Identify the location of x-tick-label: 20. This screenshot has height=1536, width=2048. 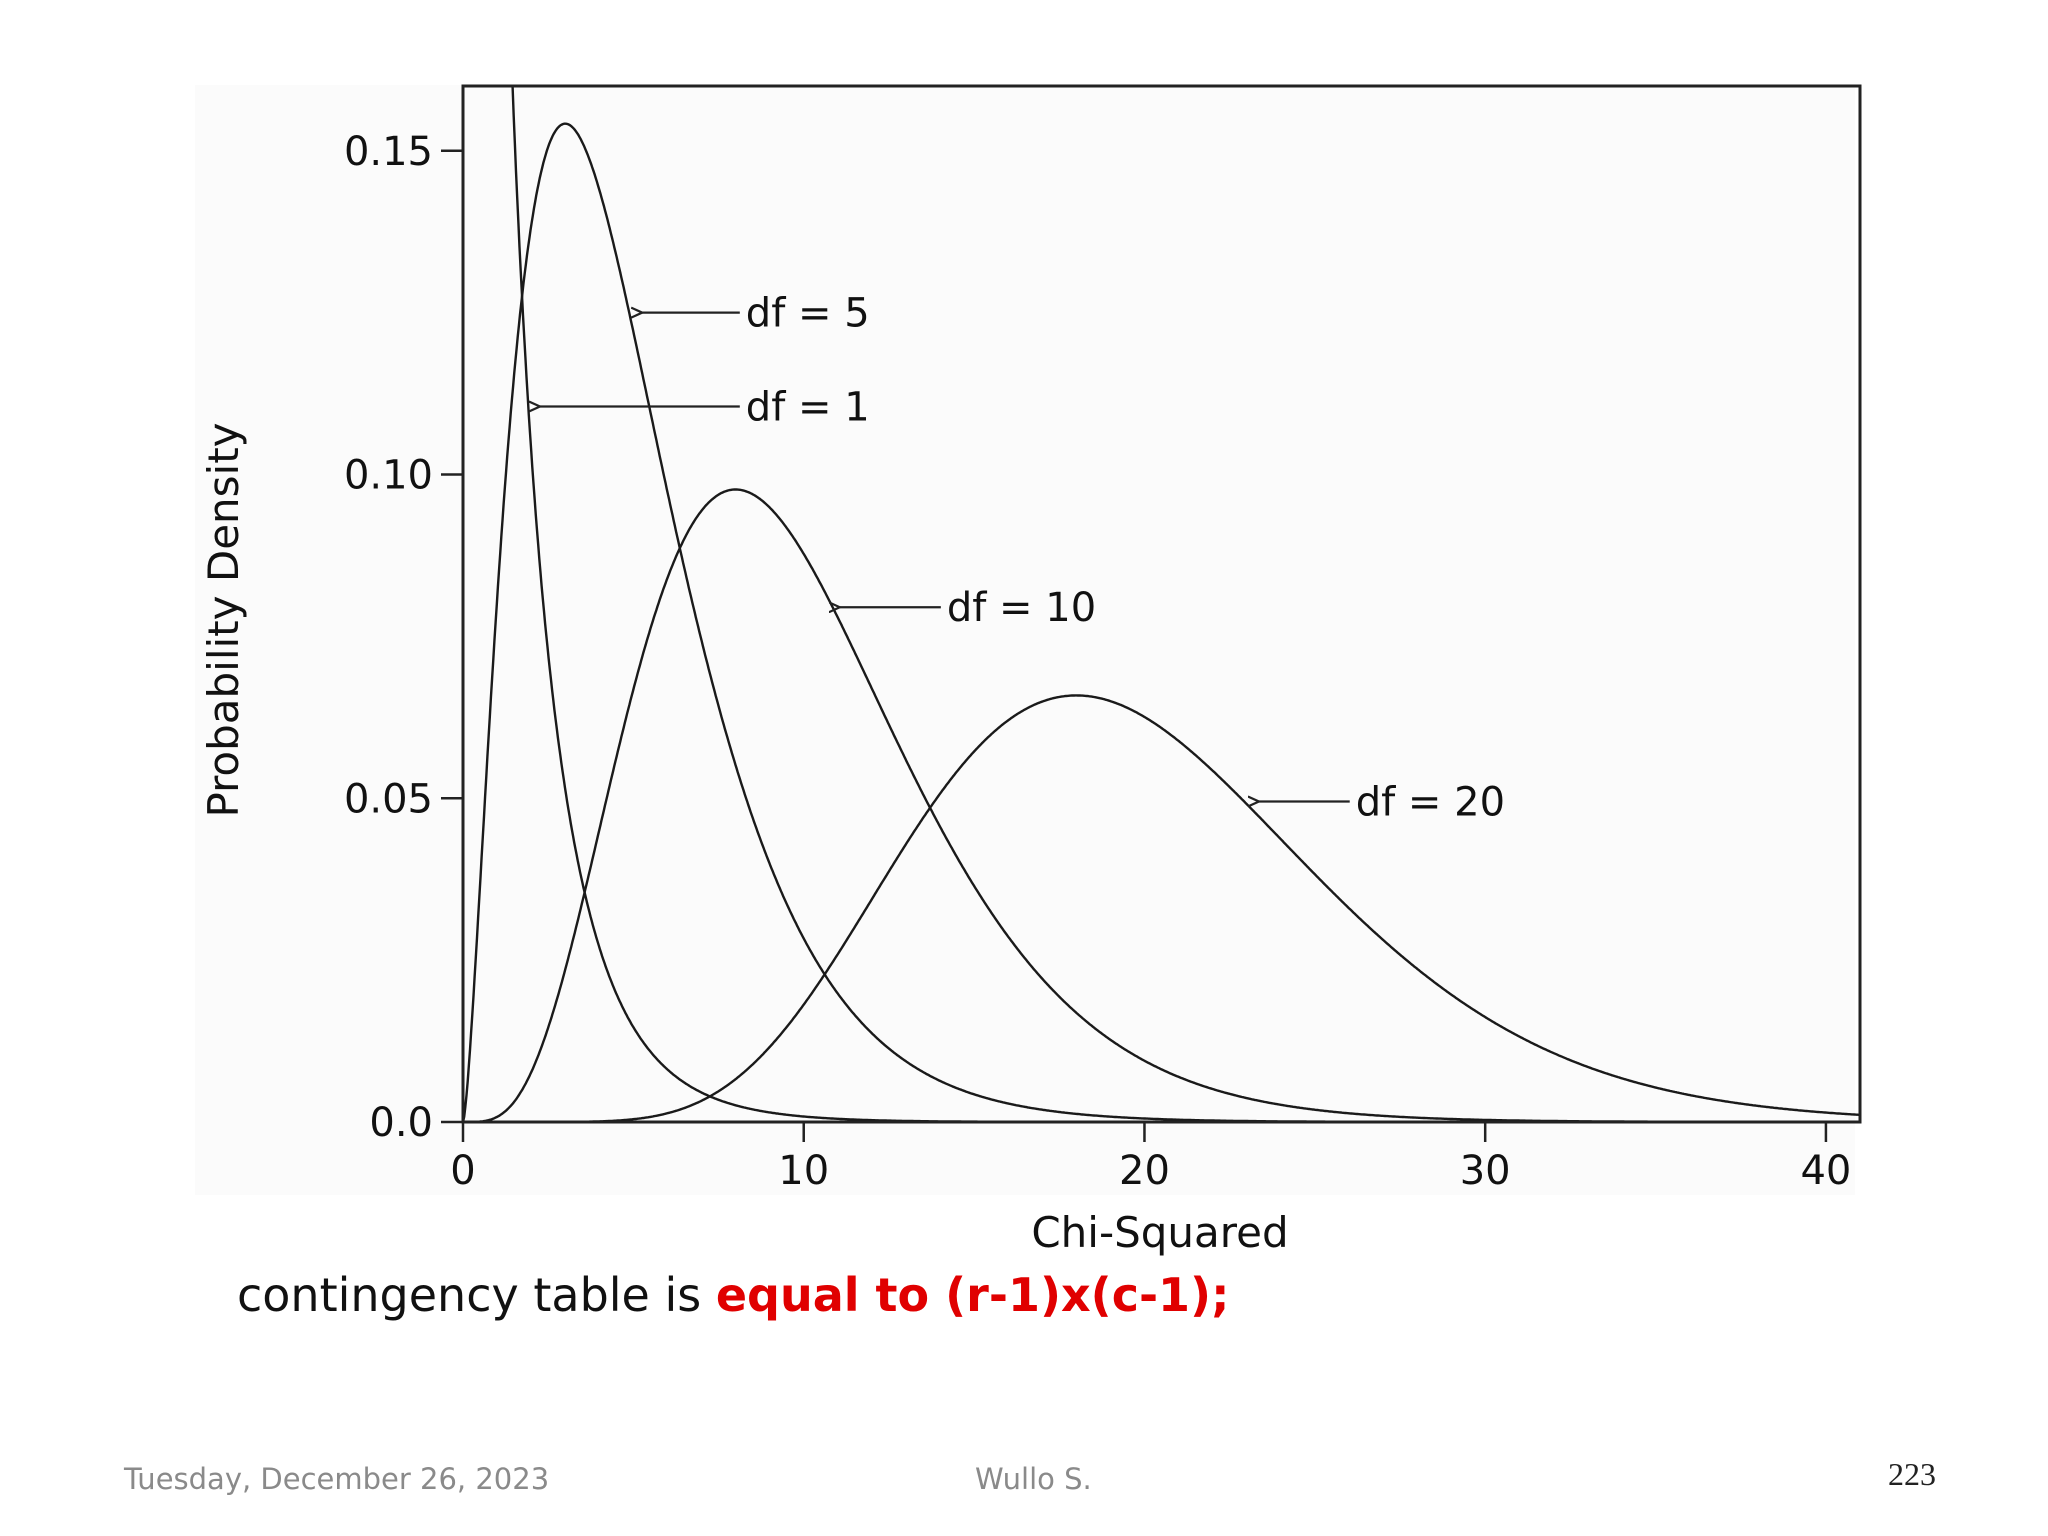
(1144, 1171).